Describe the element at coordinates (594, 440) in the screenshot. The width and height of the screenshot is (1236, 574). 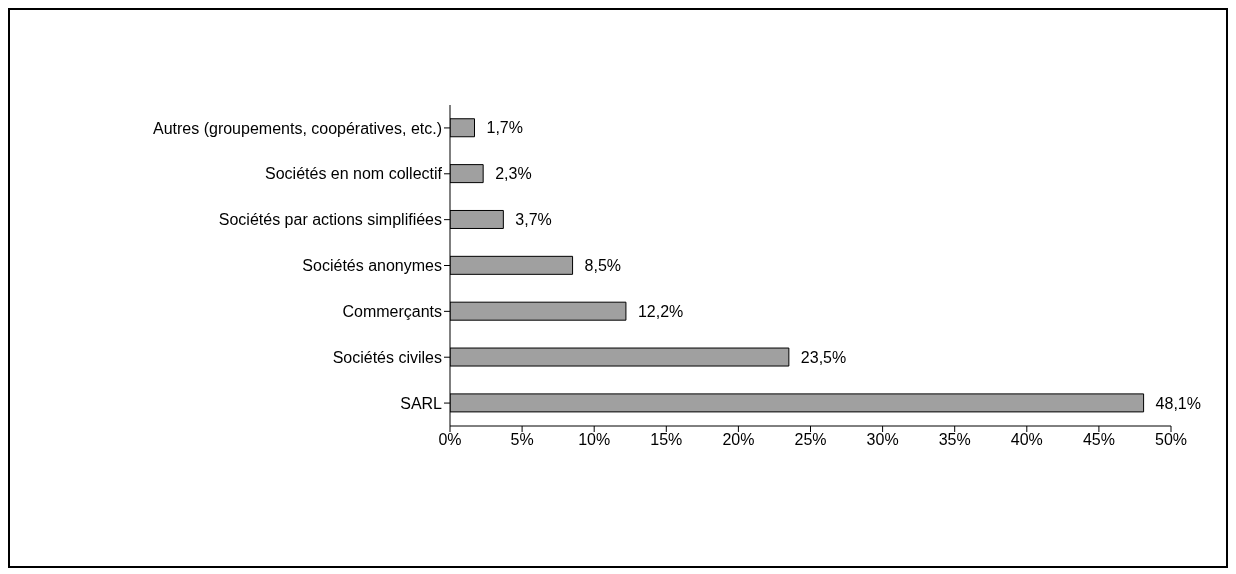
I see `x-tick-label: 10%` at that location.